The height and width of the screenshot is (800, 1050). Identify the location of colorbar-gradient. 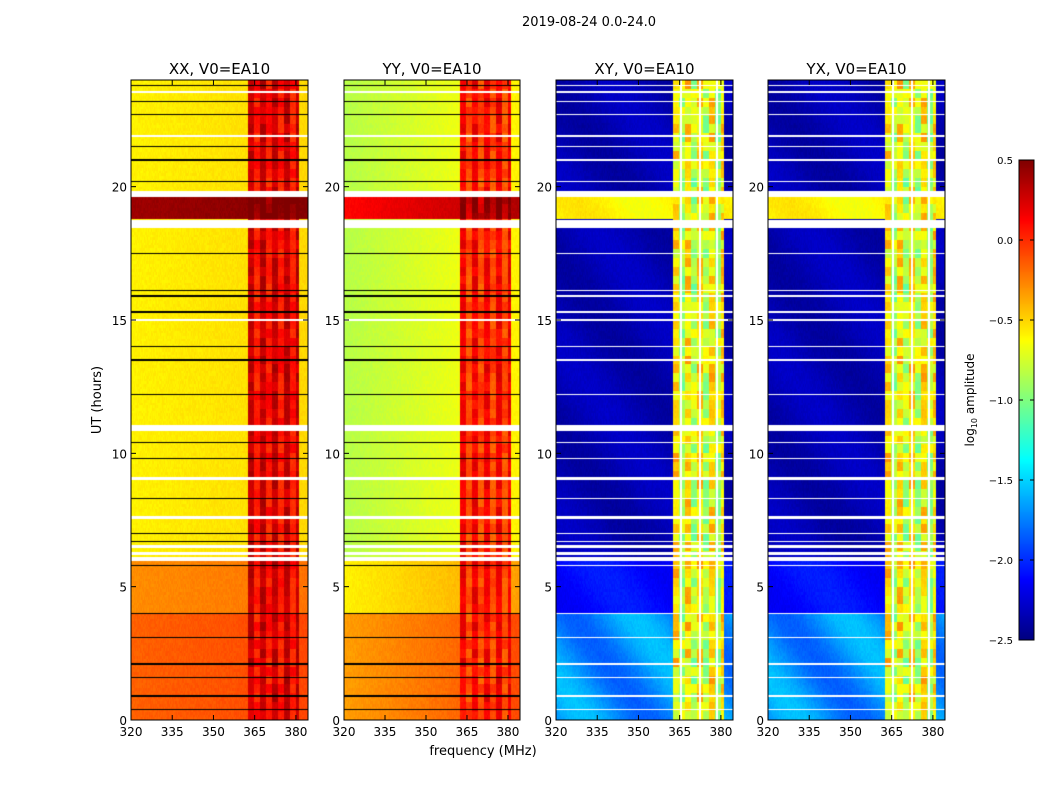
(1026, 400).